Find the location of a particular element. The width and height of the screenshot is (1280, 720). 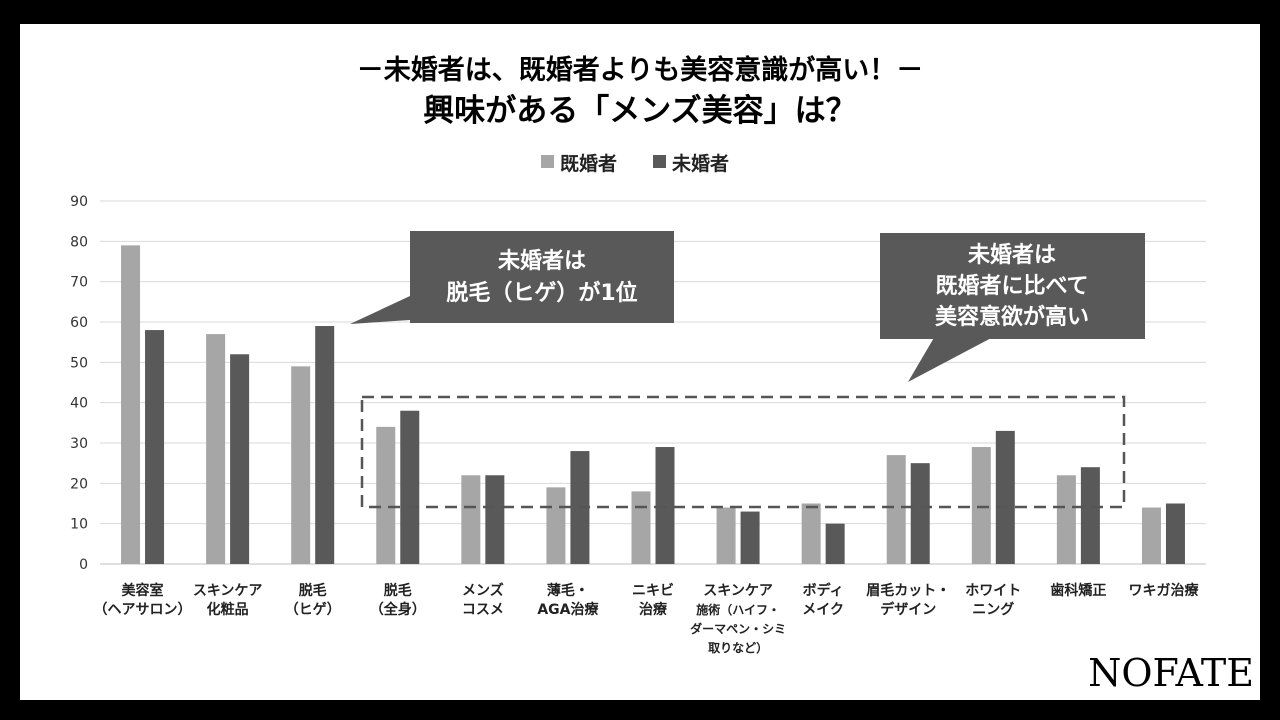

chart-title: －未婚者は、既婚者よりも美容意識が高い！－ is located at coordinates (640, 70).